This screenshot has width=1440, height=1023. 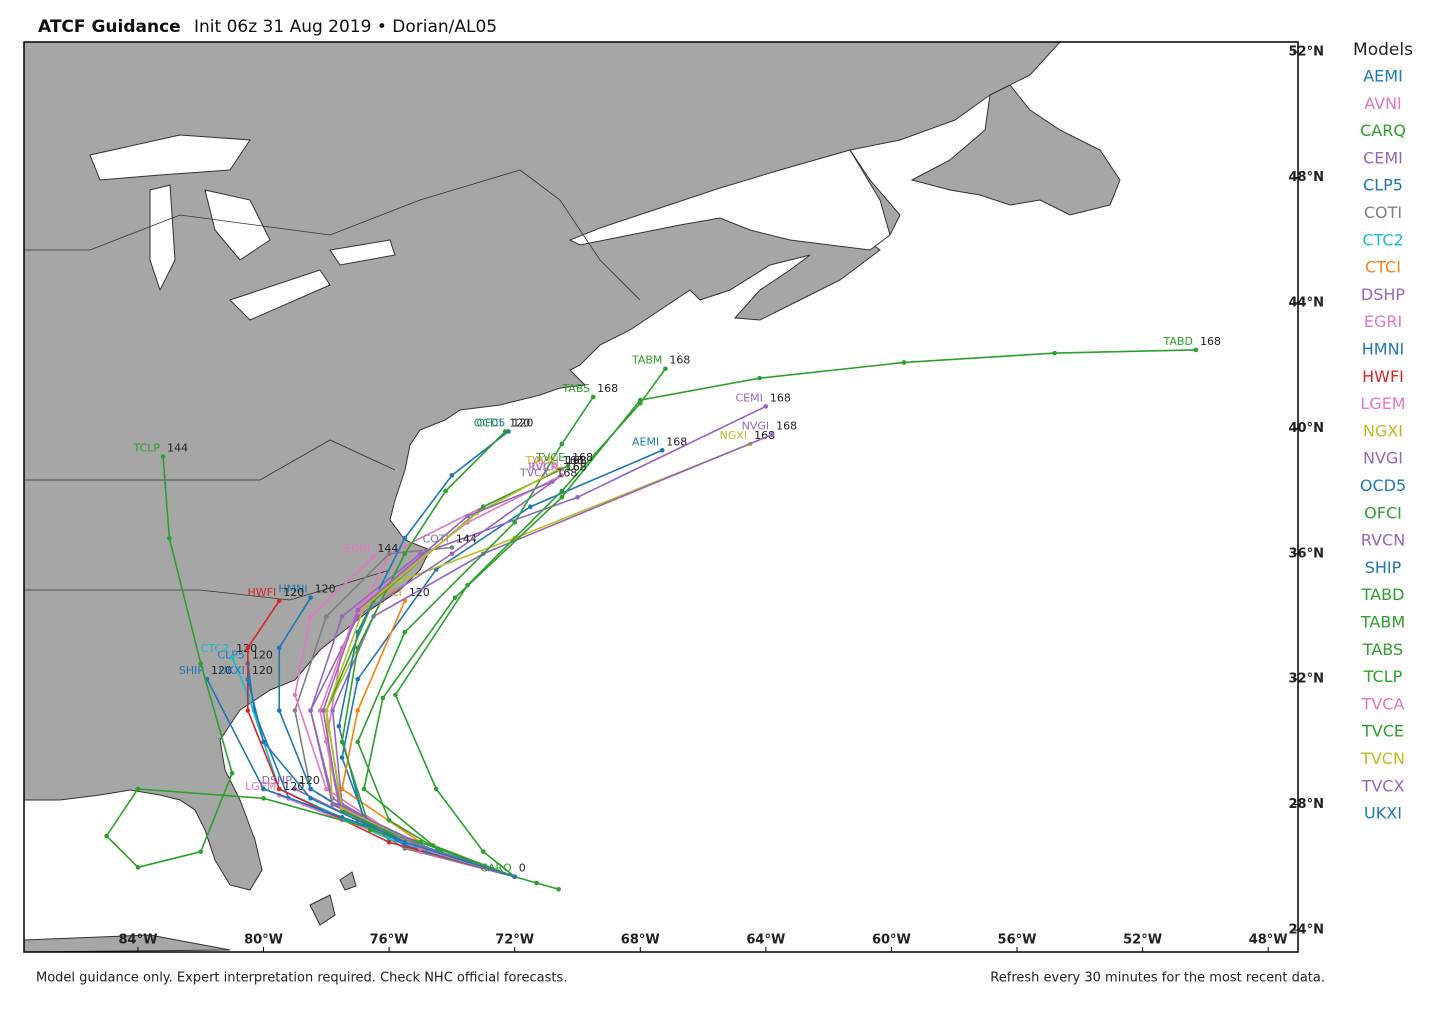 I want to click on great-lakes, so click(x=242, y=227).